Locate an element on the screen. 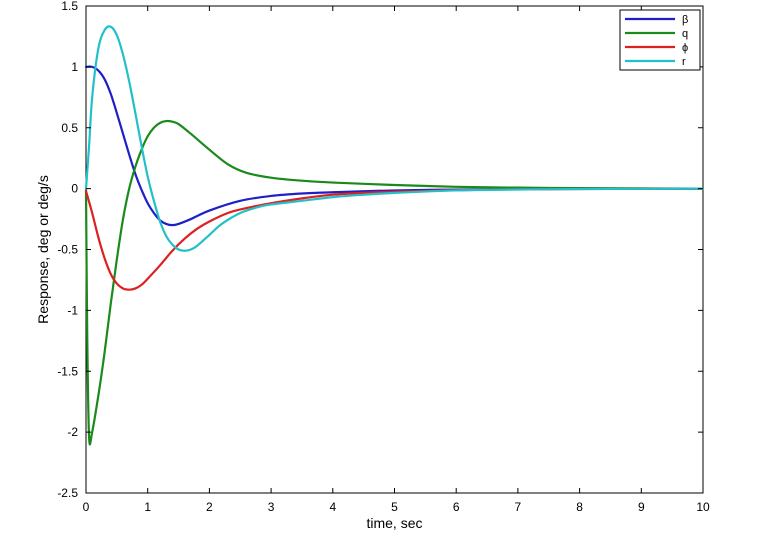 This screenshot has width=757, height=544. x-tick-label: 9 is located at coordinates (641, 507).